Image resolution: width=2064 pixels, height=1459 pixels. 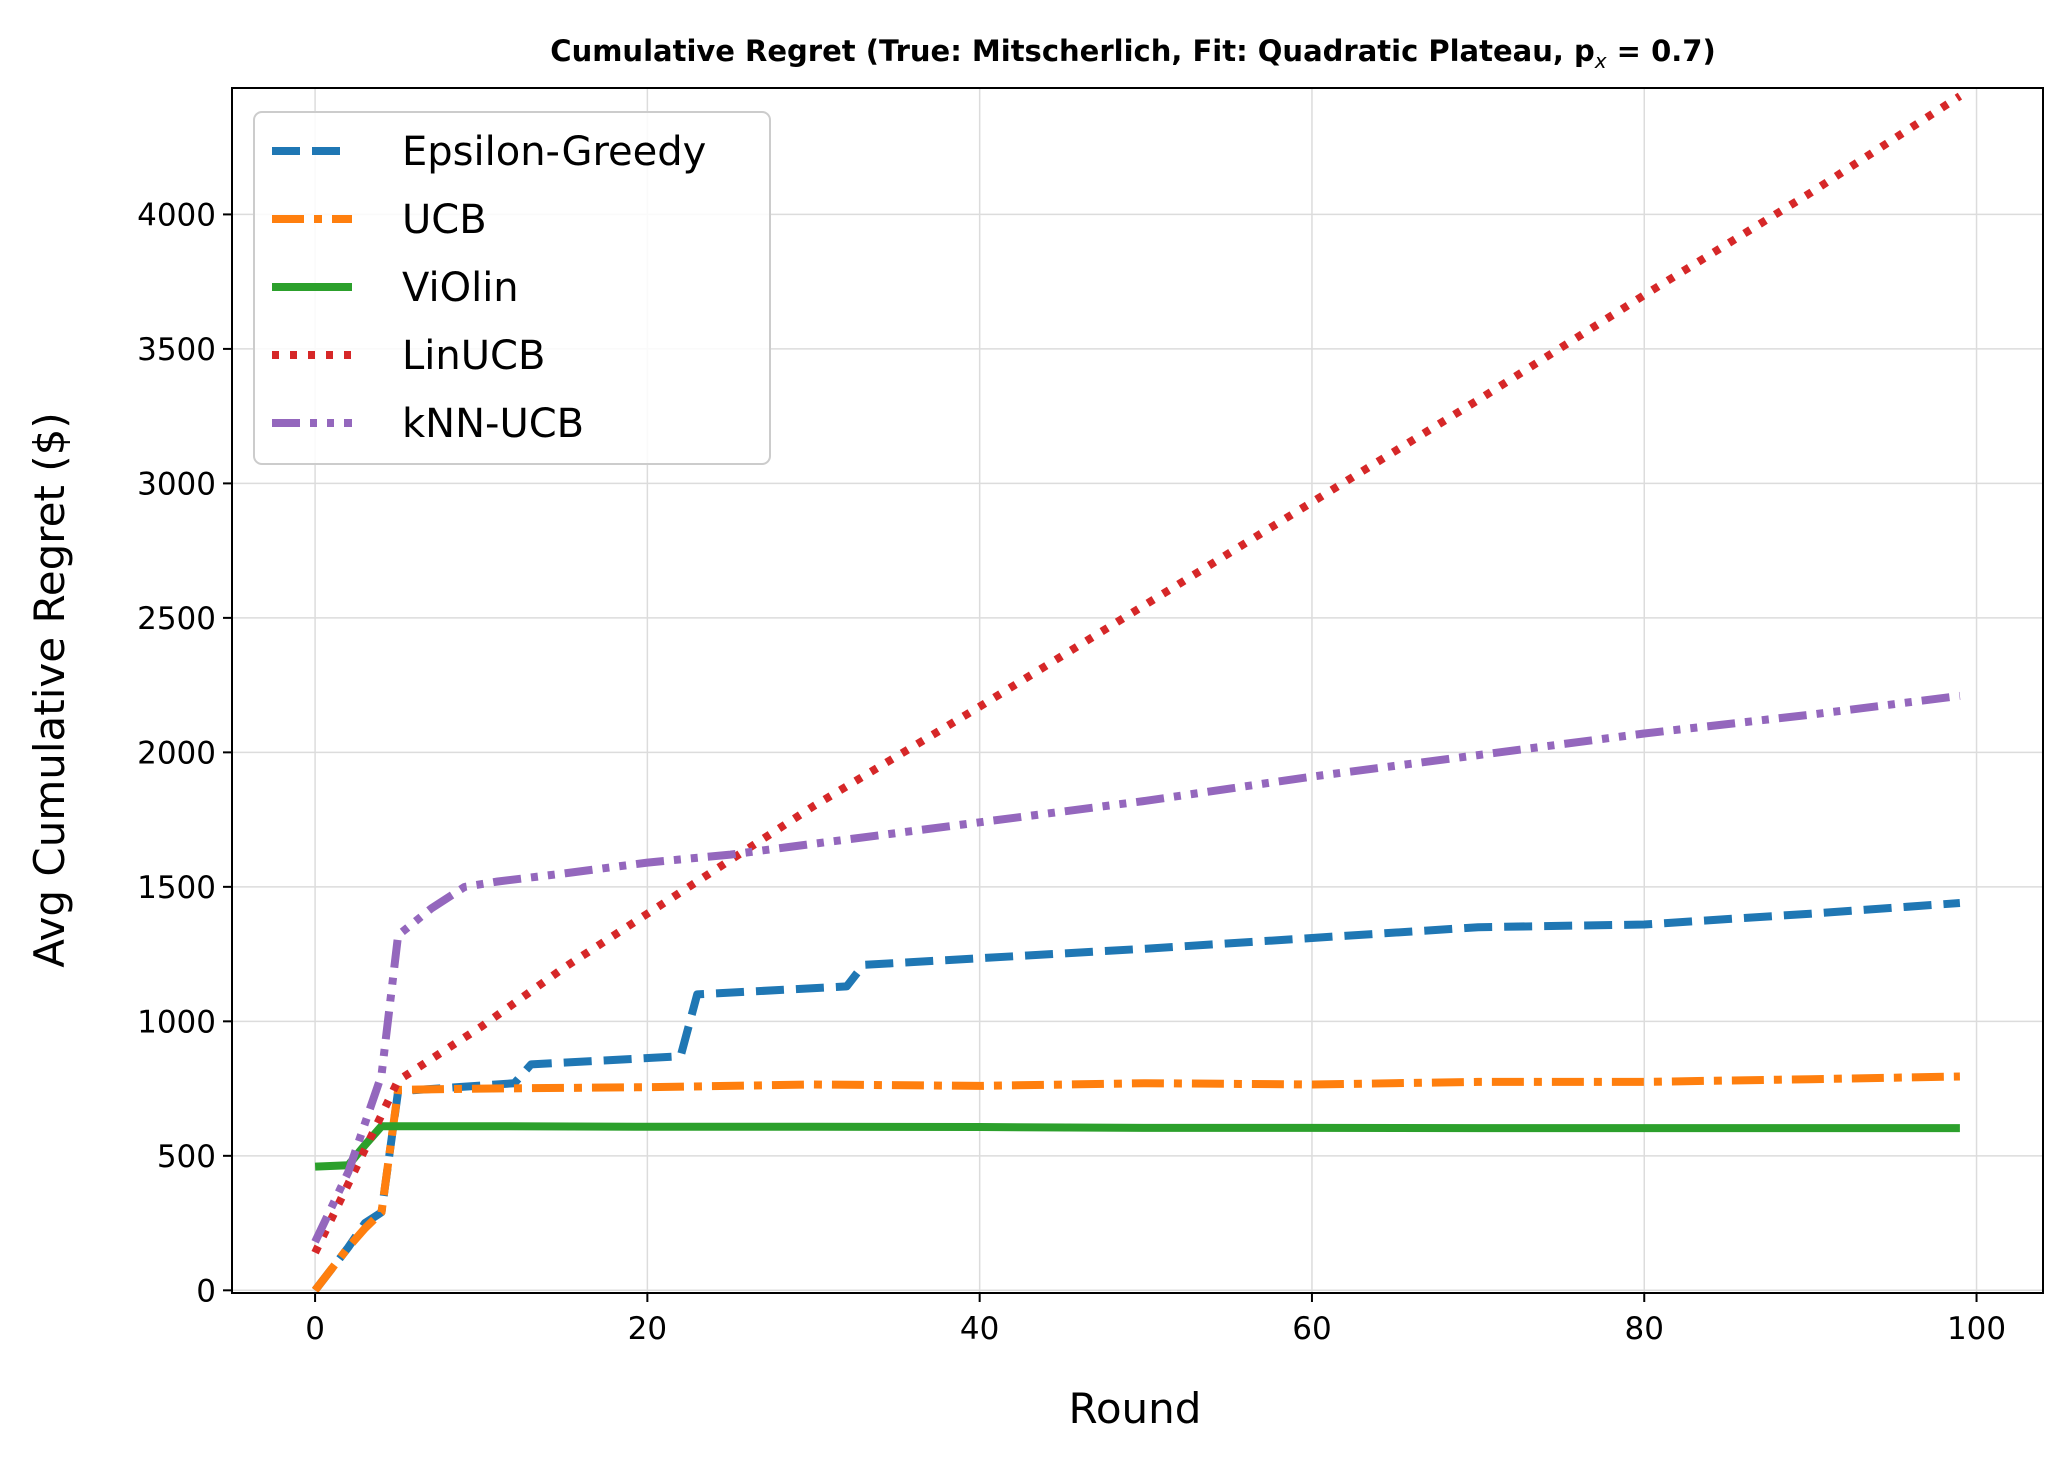 What do you see at coordinates (176, 215) in the screenshot?
I see `y-tick-label: 4000` at bounding box center [176, 215].